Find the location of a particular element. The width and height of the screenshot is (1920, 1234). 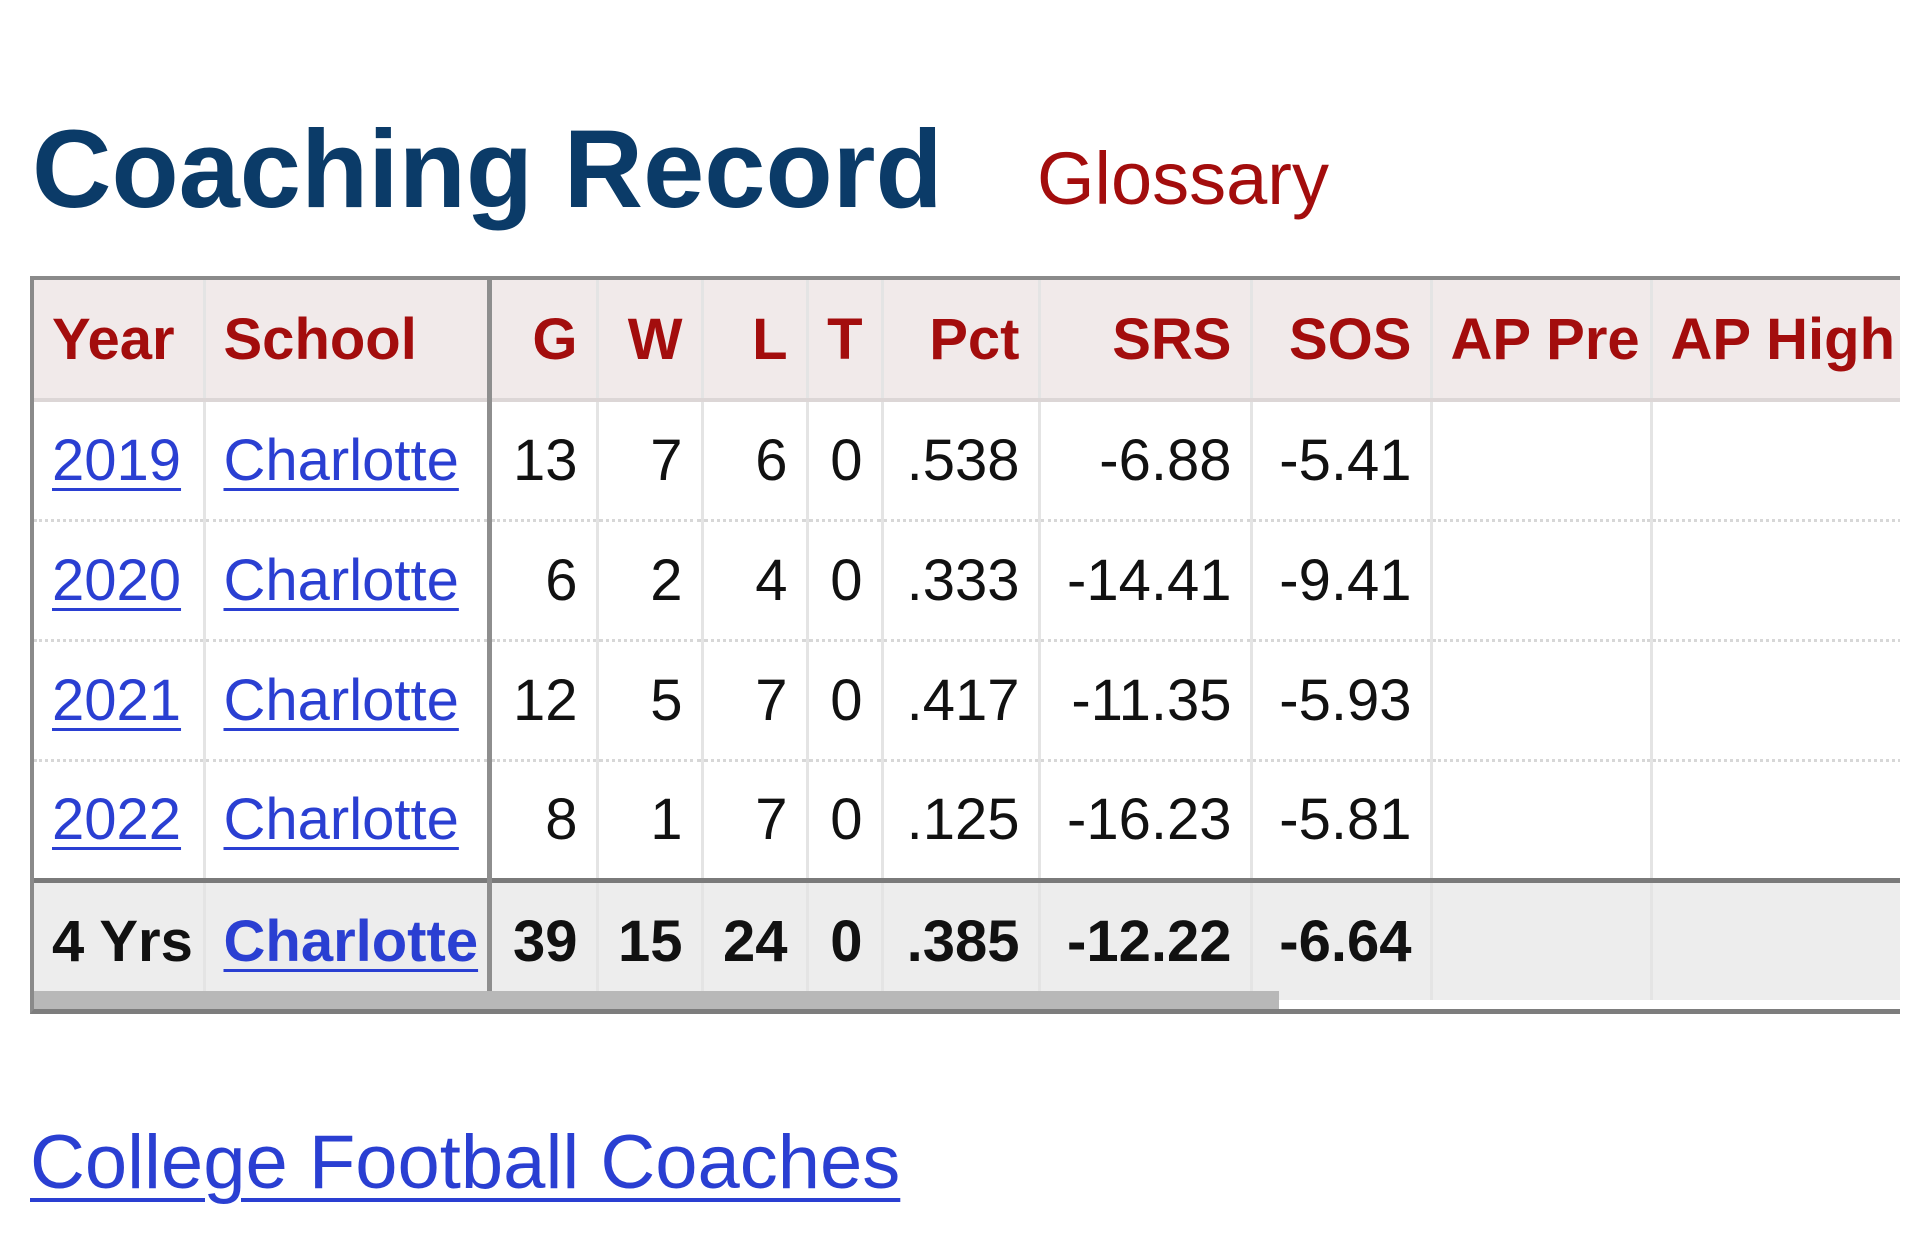

college-football-coaches-link: College Football Coaches is located at coordinates (465, 1162).